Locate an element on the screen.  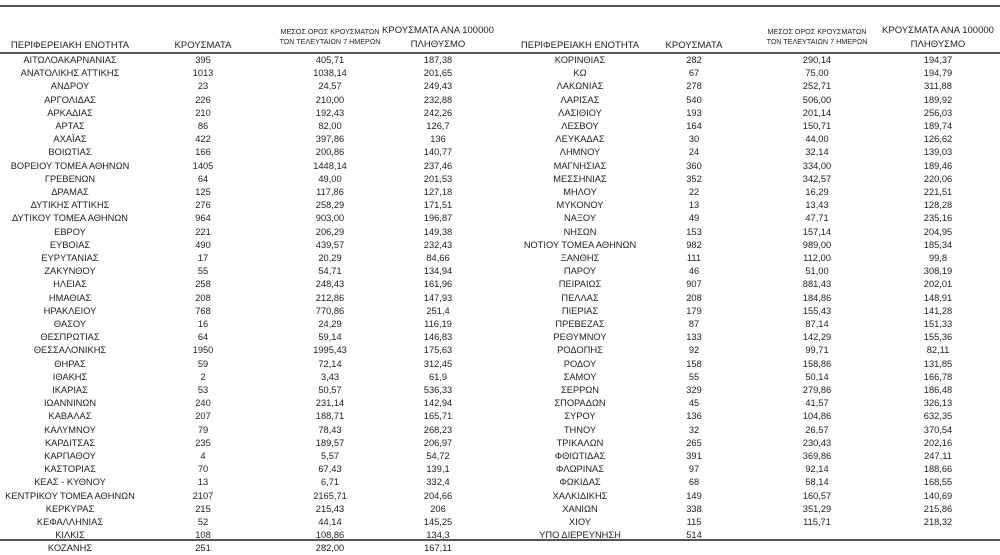
region-name: ΚΕΝΤΡΙΚΟΥ ΤΟΜΕΑ ΑΘΗΝΩΝ is located at coordinates (70, 495).